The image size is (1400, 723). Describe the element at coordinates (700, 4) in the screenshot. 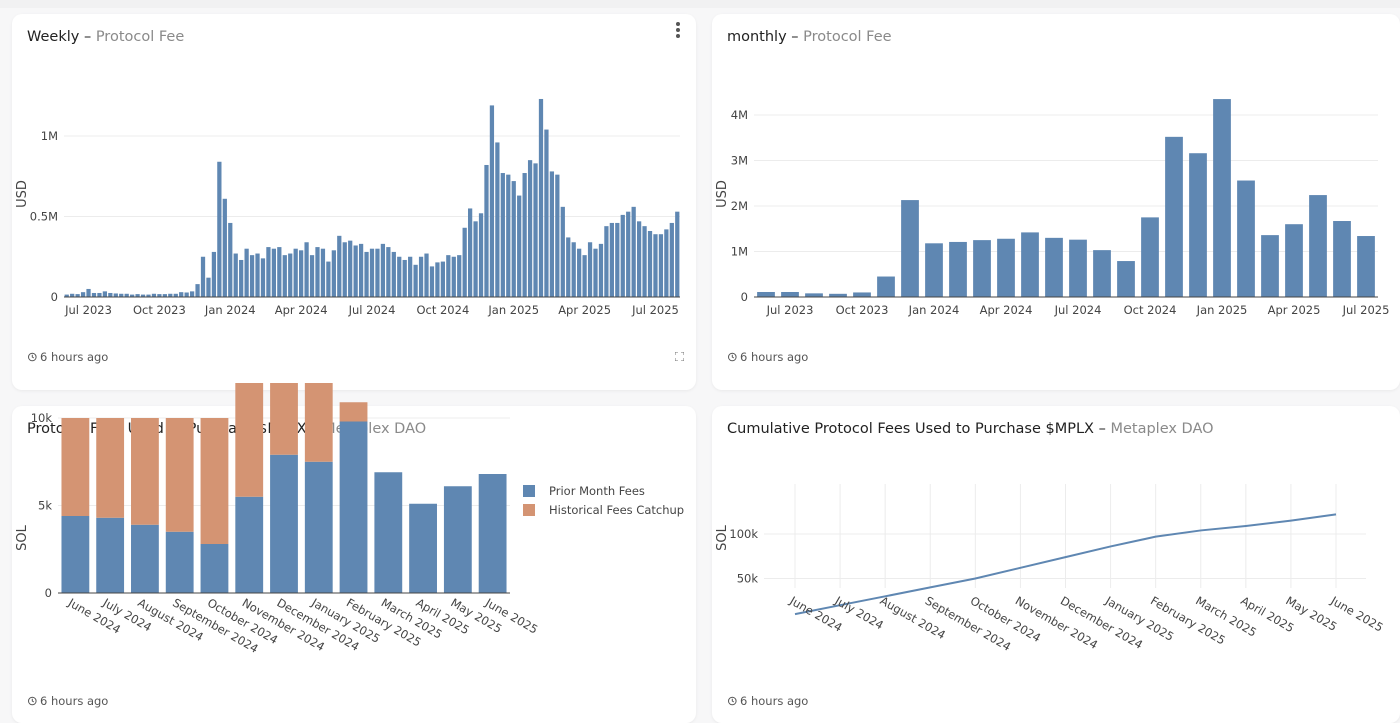

I see `top-strip` at that location.